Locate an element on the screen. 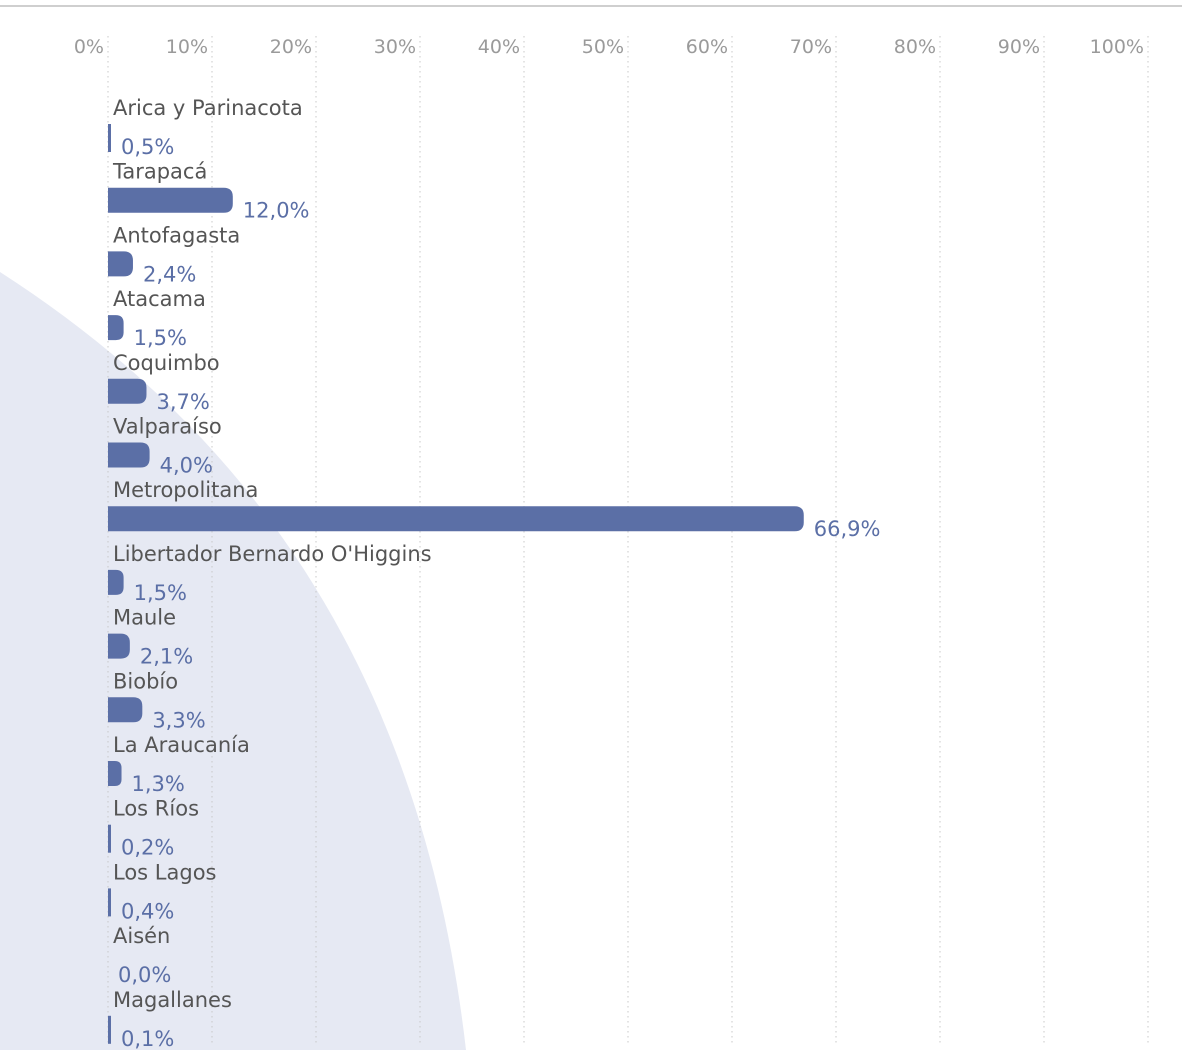  x-axis-tick-labels: 0% 10% 20% 30% 40% 50% 60% 70% 80% 90% 100% is located at coordinates (609, 47).